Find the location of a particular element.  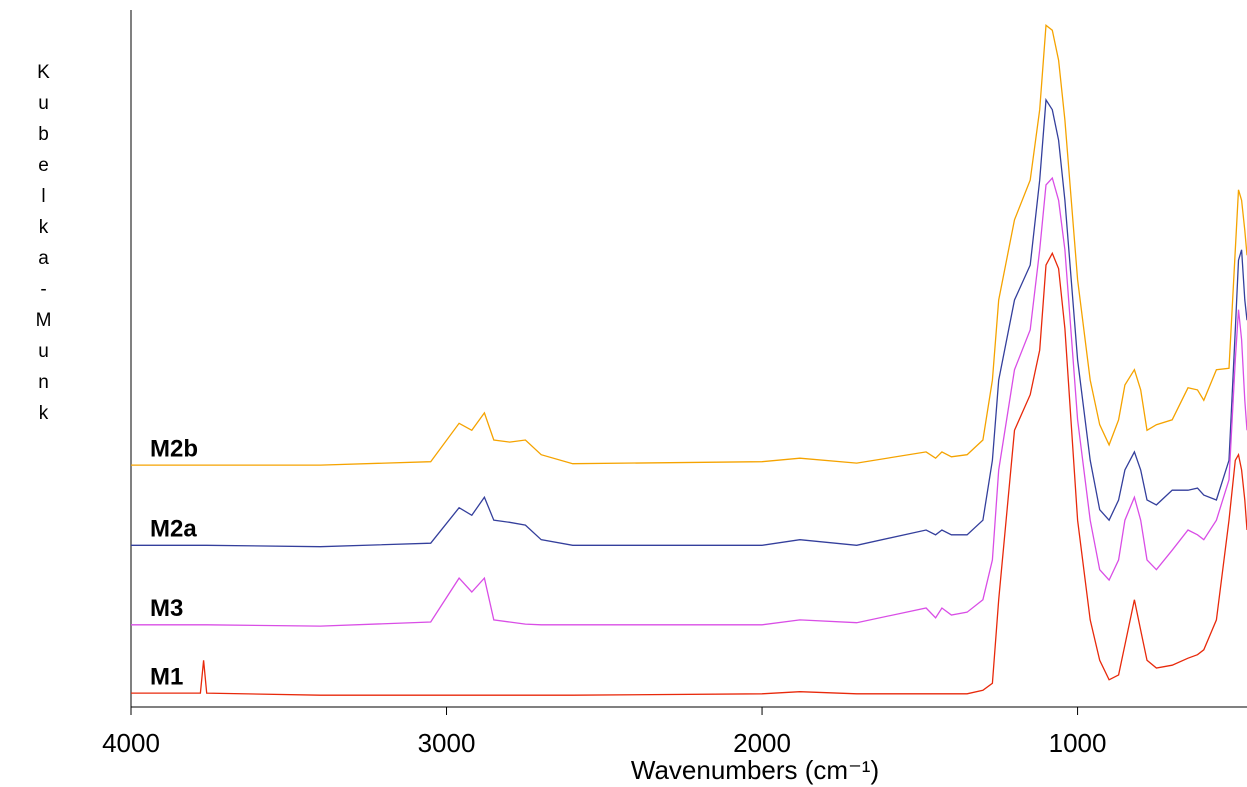

series-label: M2a is located at coordinates (173, 529).